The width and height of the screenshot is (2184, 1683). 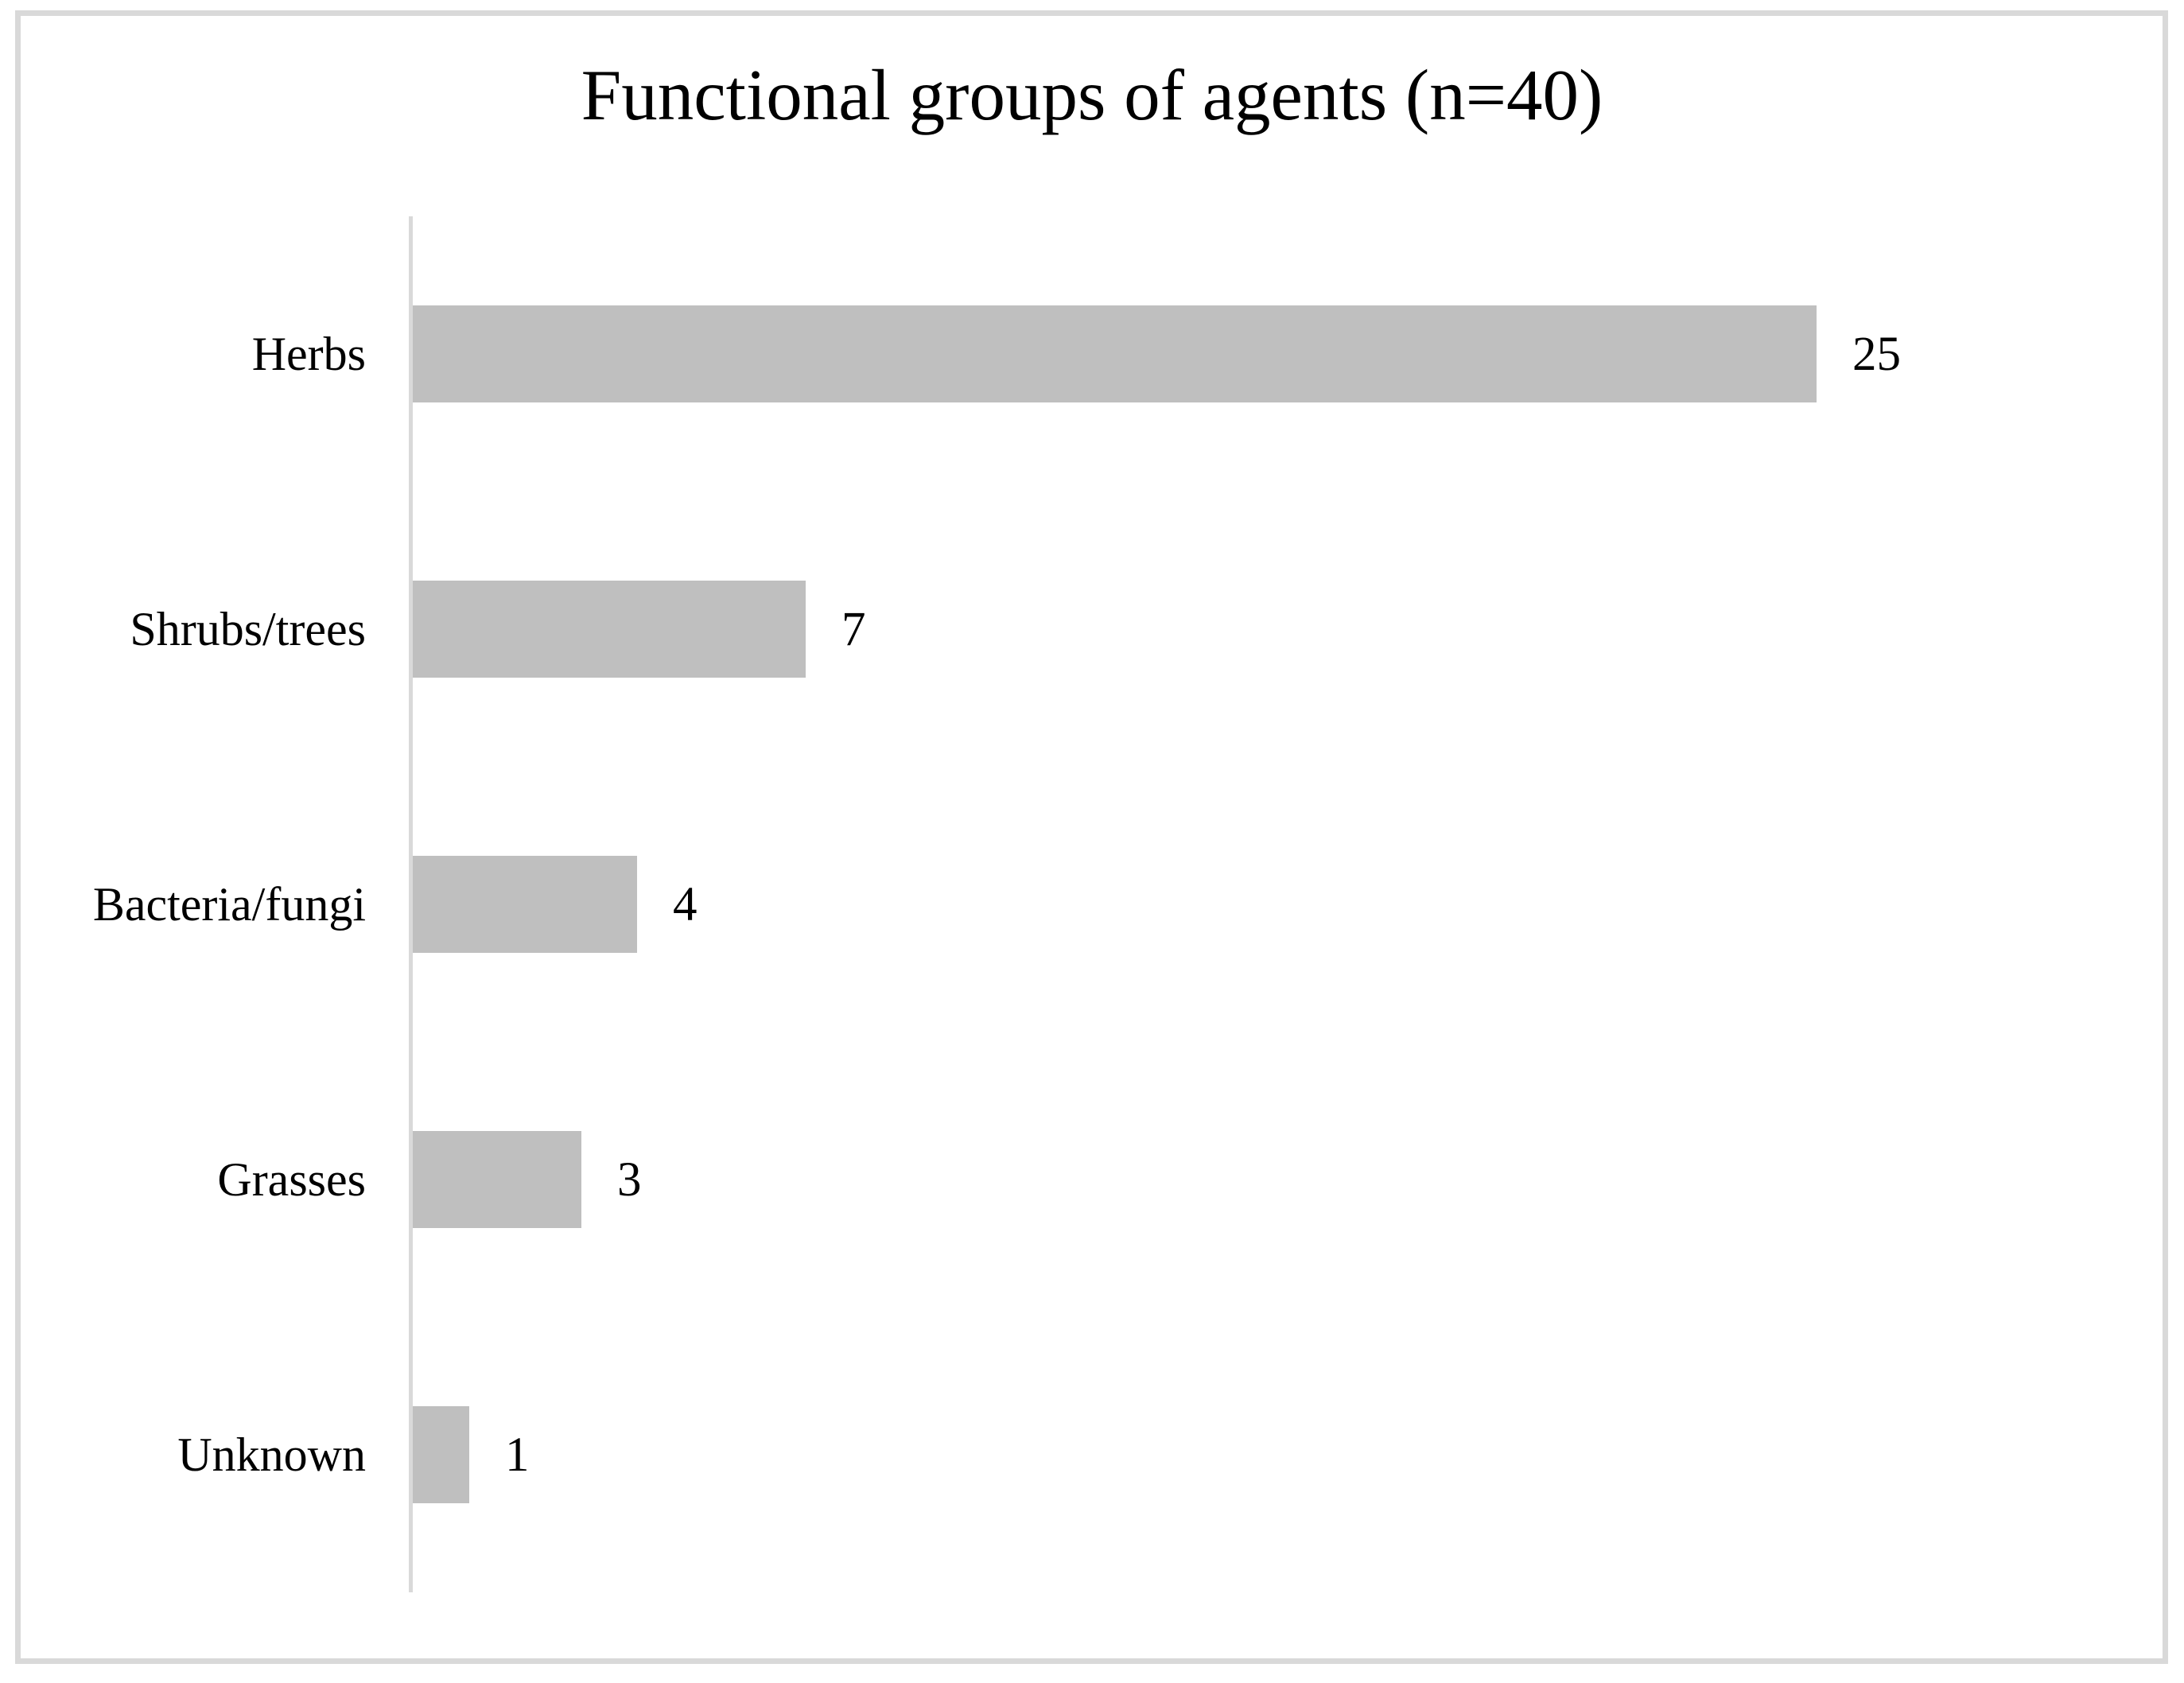 What do you see at coordinates (411, 904) in the screenshot?
I see `y-axis-line` at bounding box center [411, 904].